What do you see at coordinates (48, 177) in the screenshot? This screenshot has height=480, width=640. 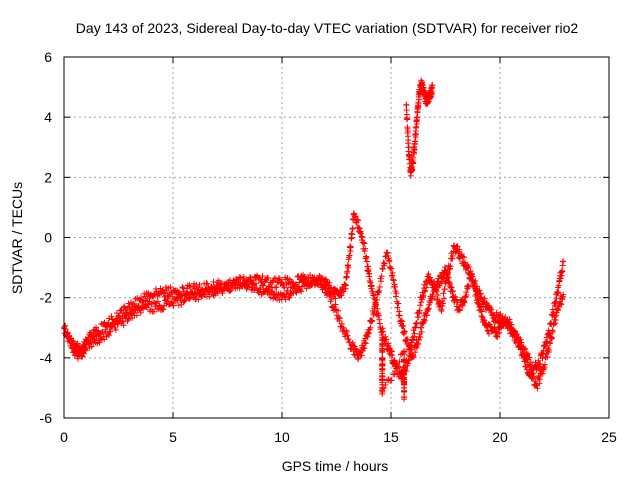 I see `y-tick-label: 2` at bounding box center [48, 177].